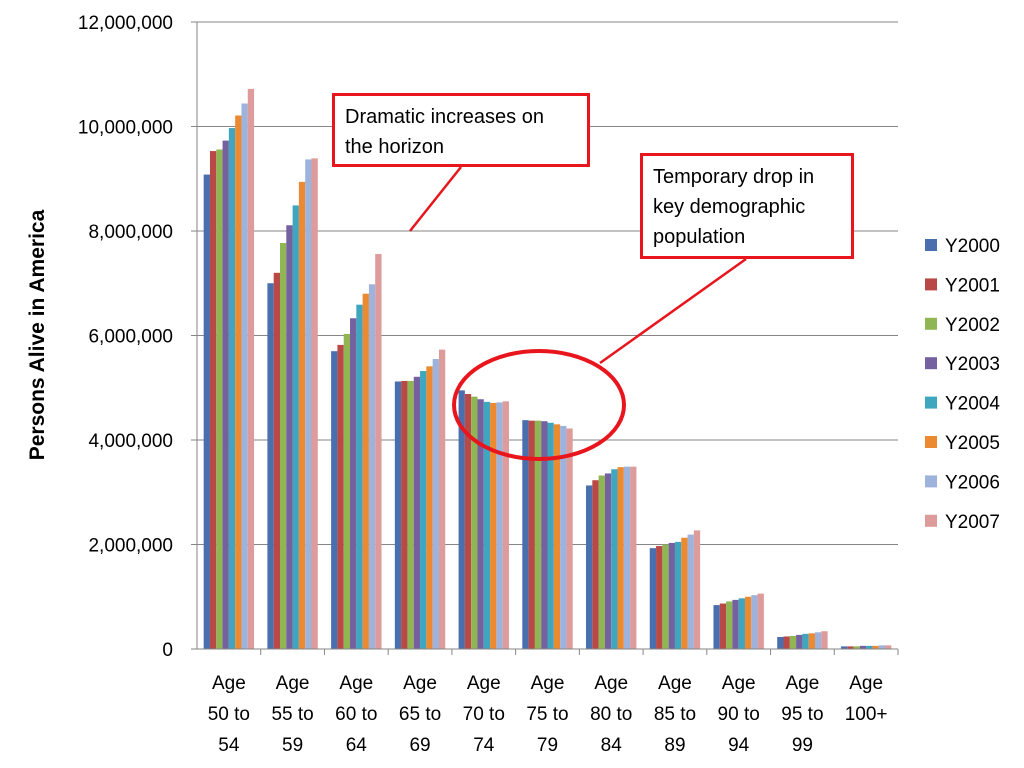 The image size is (1024, 768). What do you see at coordinates (802, 745) in the screenshot?
I see `x-tick-label: 99` at bounding box center [802, 745].